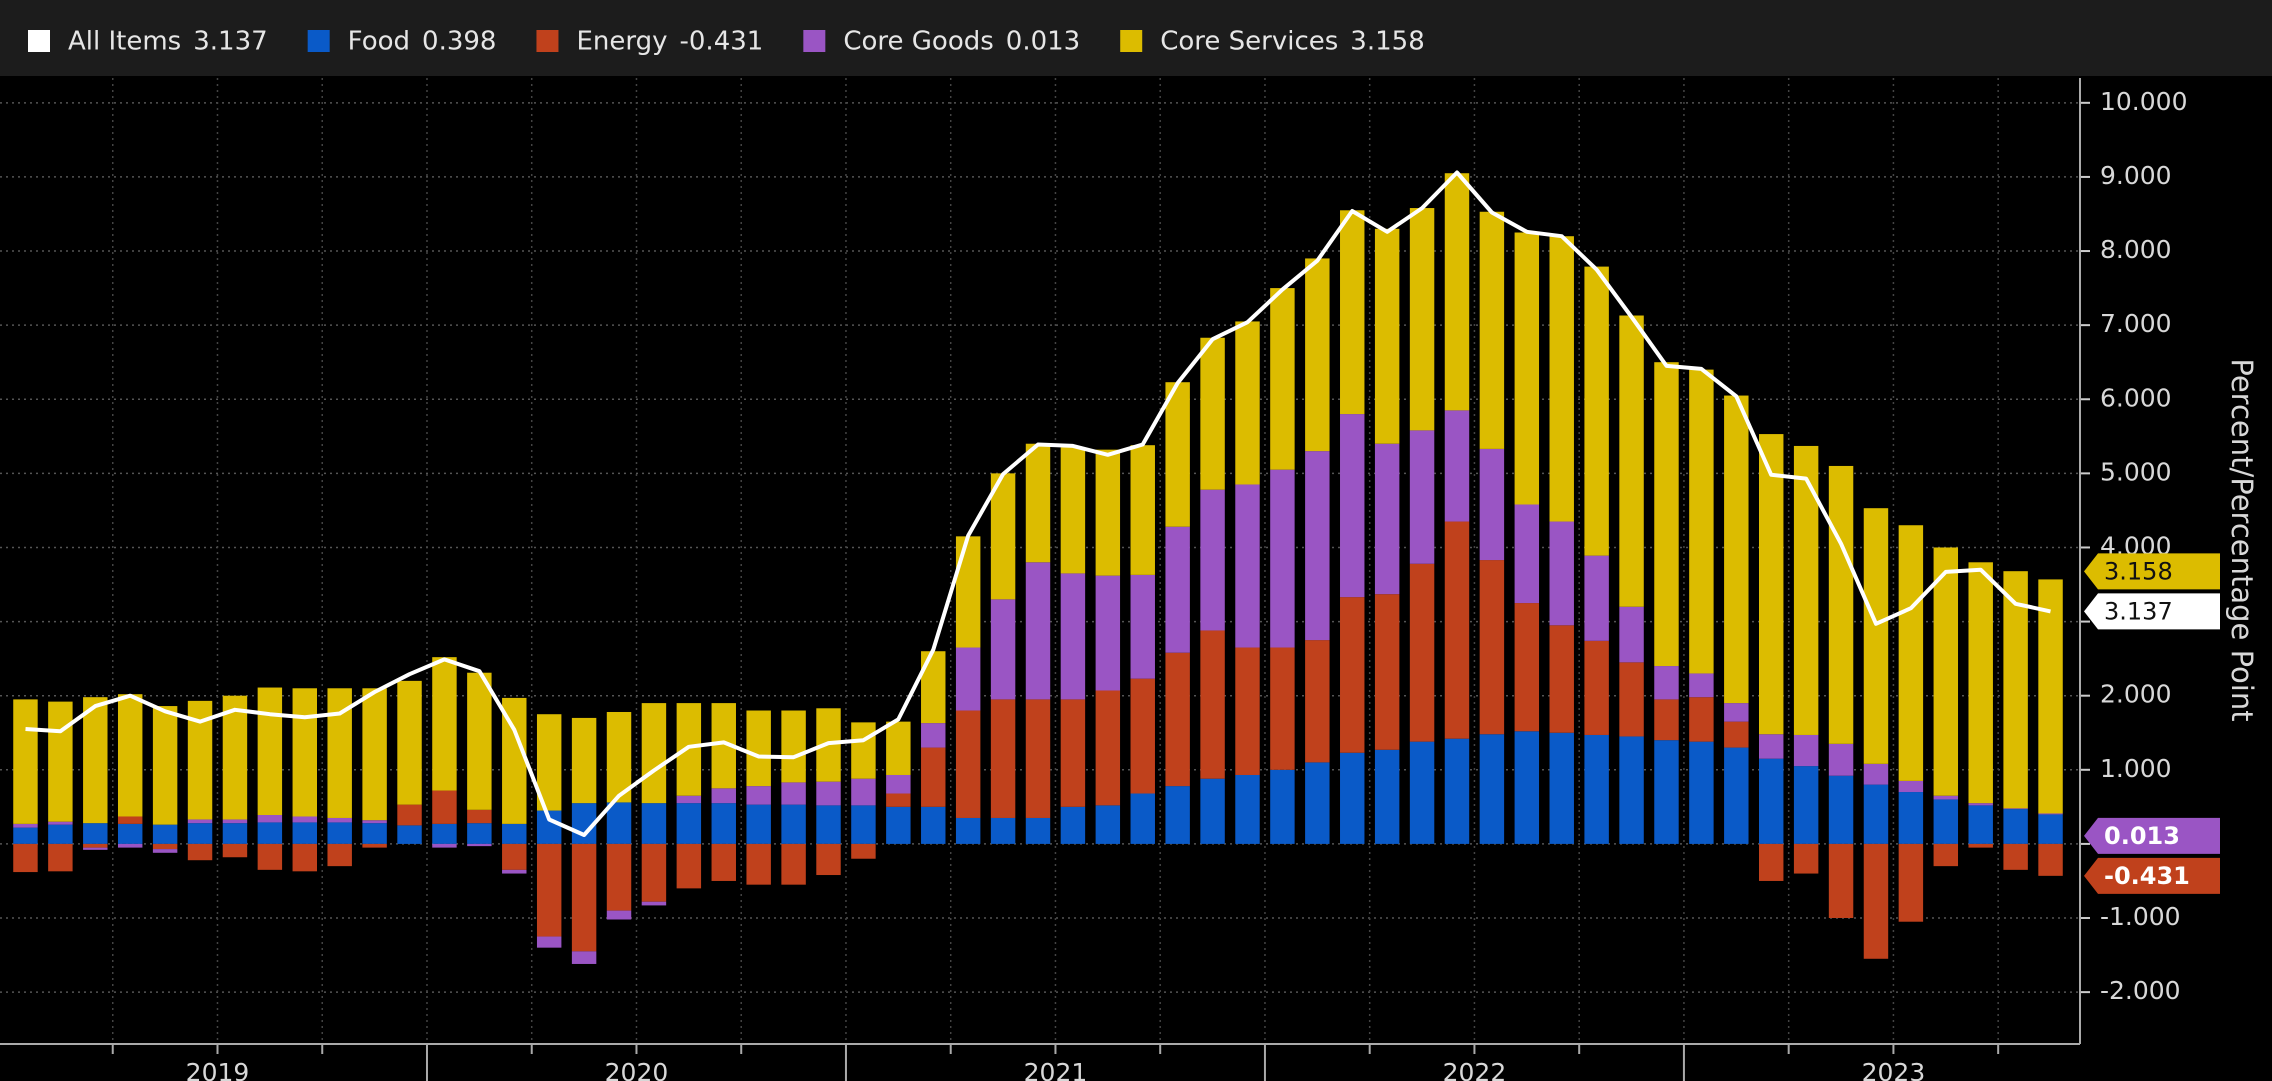  What do you see at coordinates (2147, 876) in the screenshot?
I see `value-tag-label: -0.431` at bounding box center [2147, 876].